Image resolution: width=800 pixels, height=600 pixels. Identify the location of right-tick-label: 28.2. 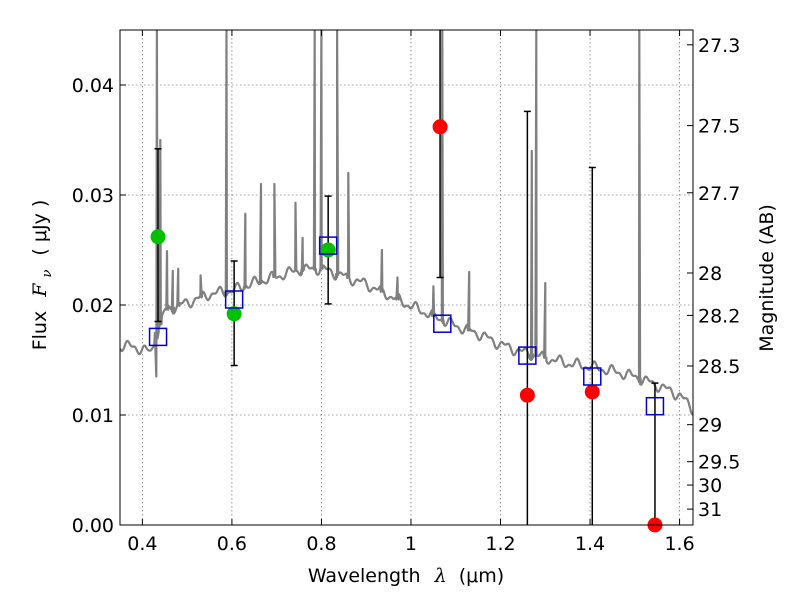
(719, 316).